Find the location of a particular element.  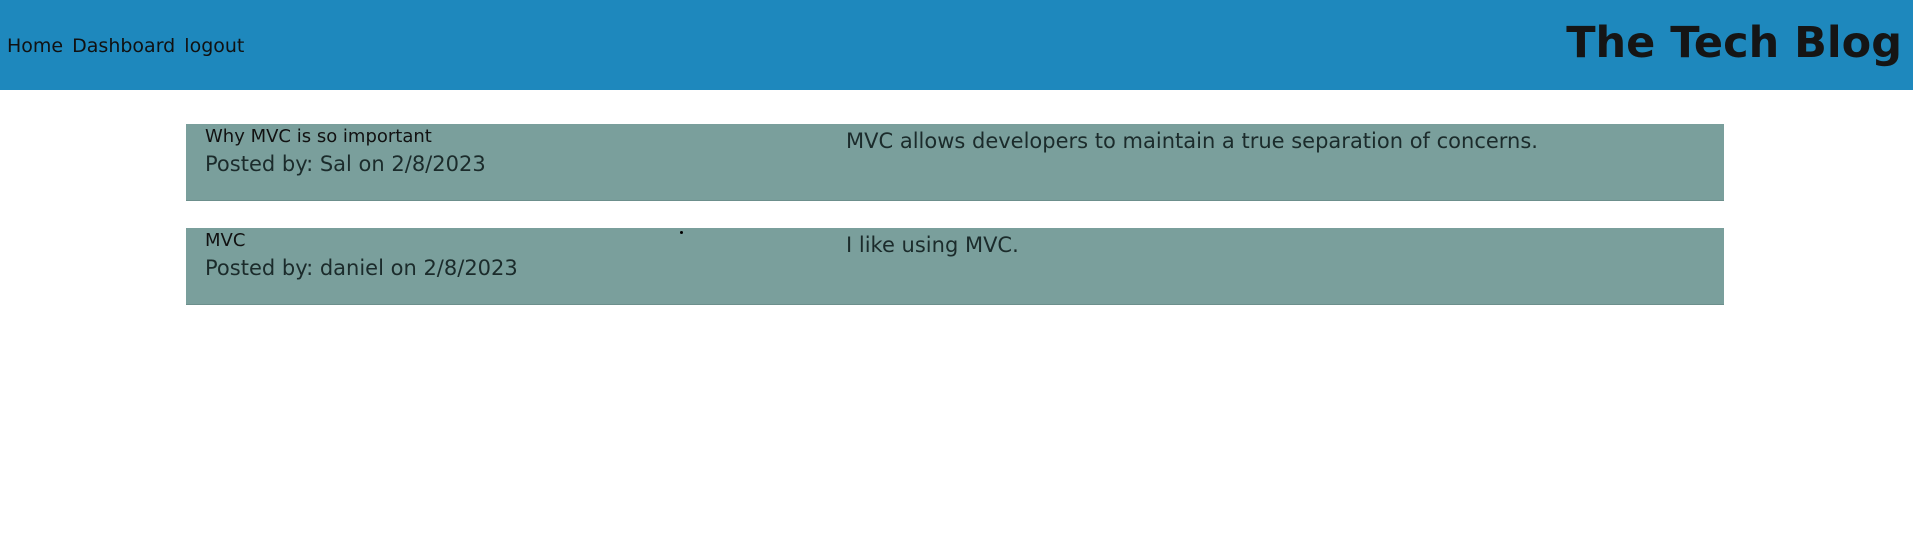

post-title: Why MVC is so important is located at coordinates (318, 136).